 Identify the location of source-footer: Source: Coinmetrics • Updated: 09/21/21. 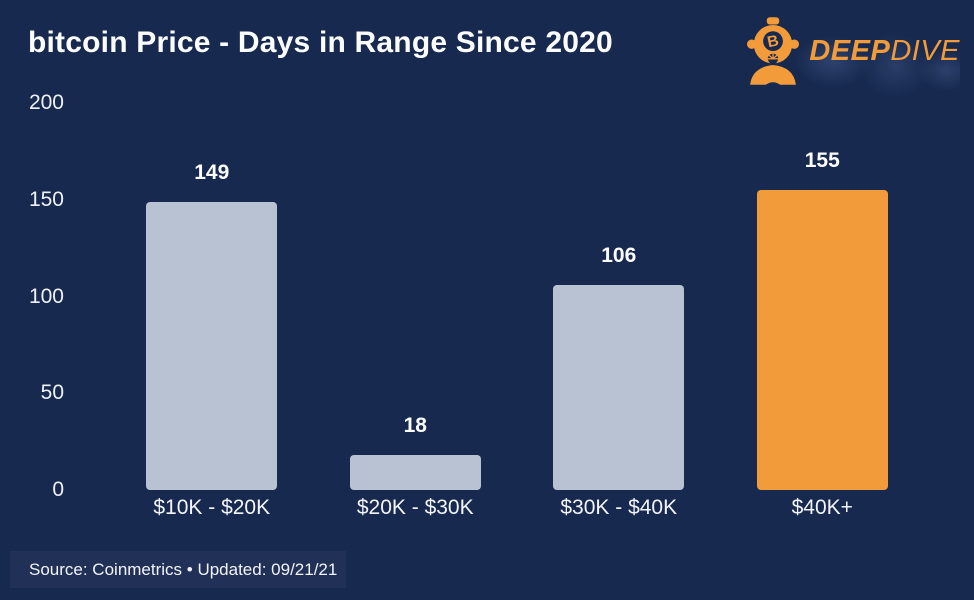
(178, 569).